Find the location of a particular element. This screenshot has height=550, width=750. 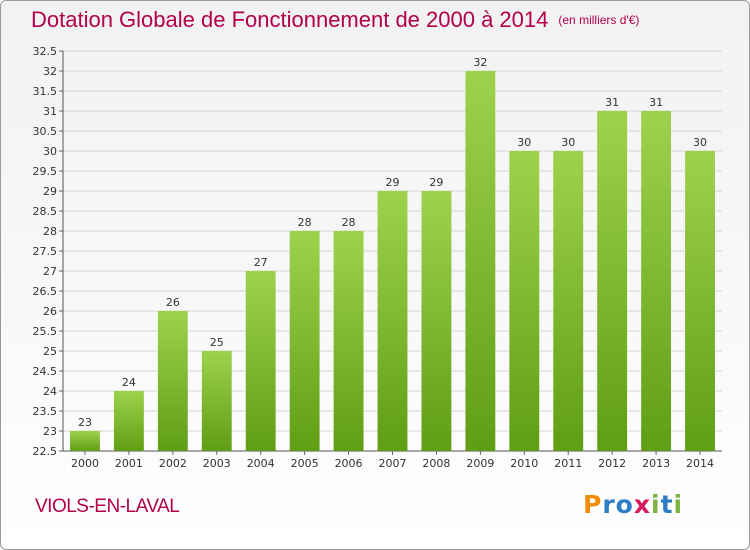

bar-2011 is located at coordinates (568, 301).